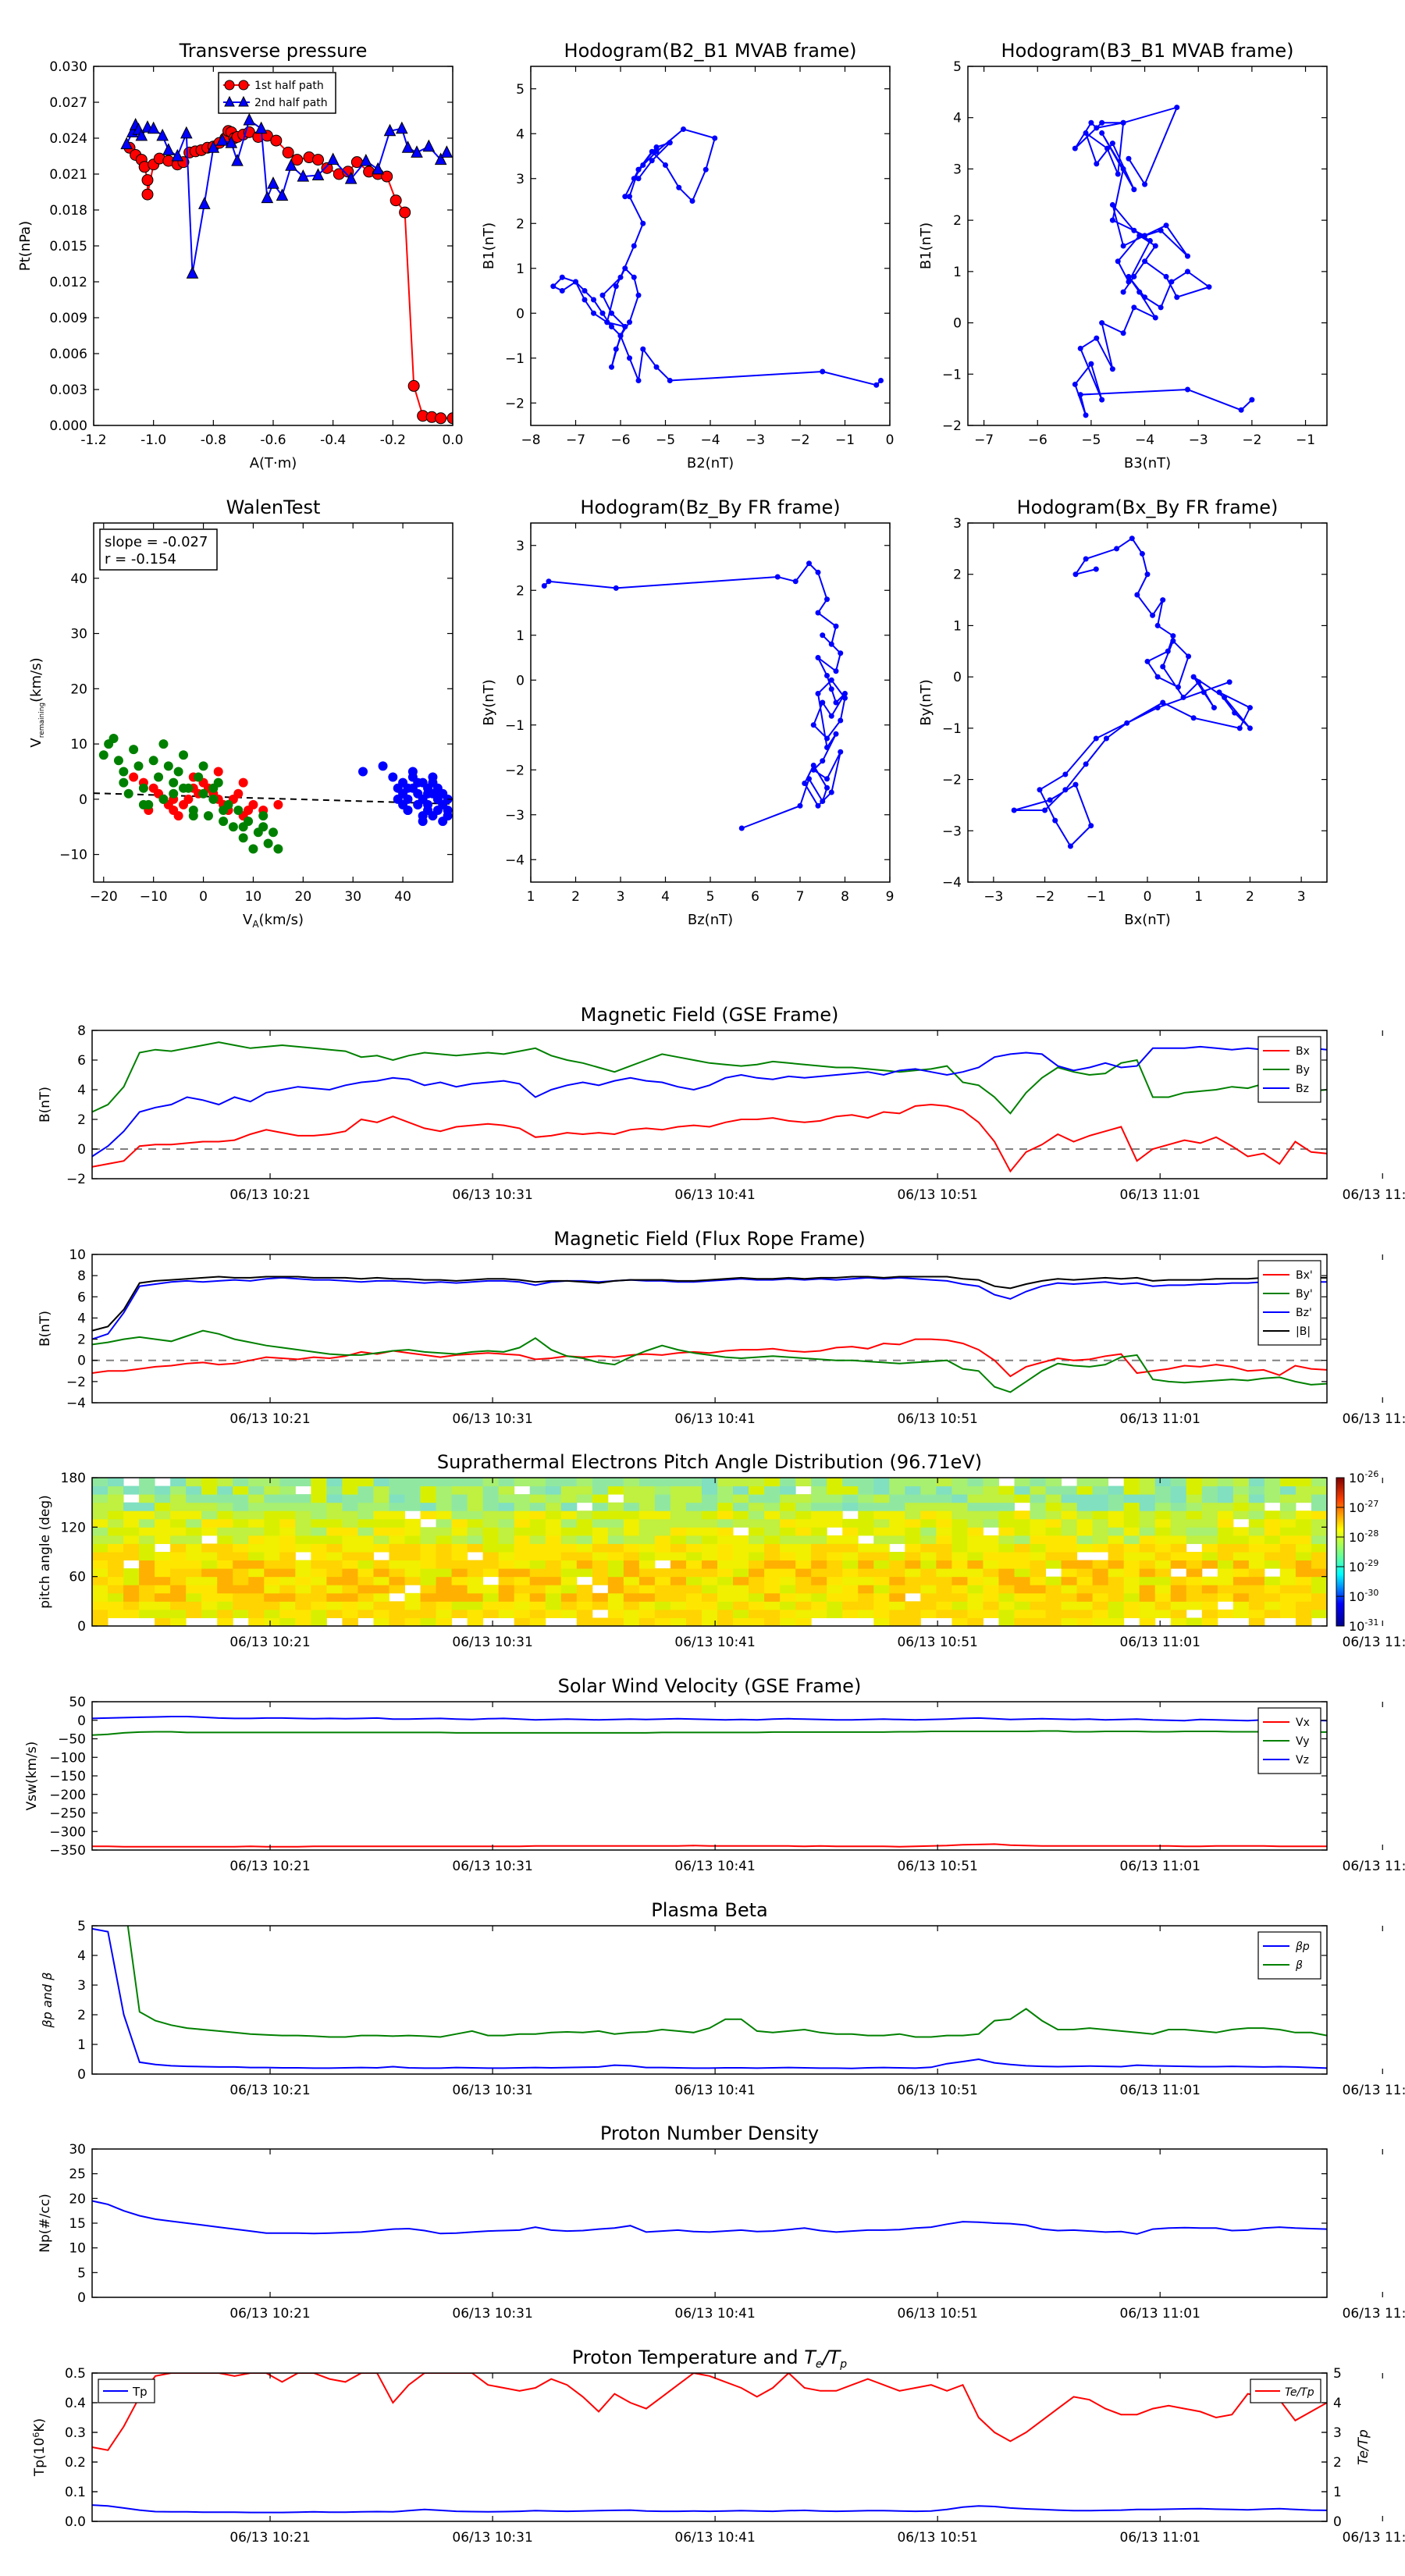  I want to click on legend-label: 1st half path, so click(289, 86).